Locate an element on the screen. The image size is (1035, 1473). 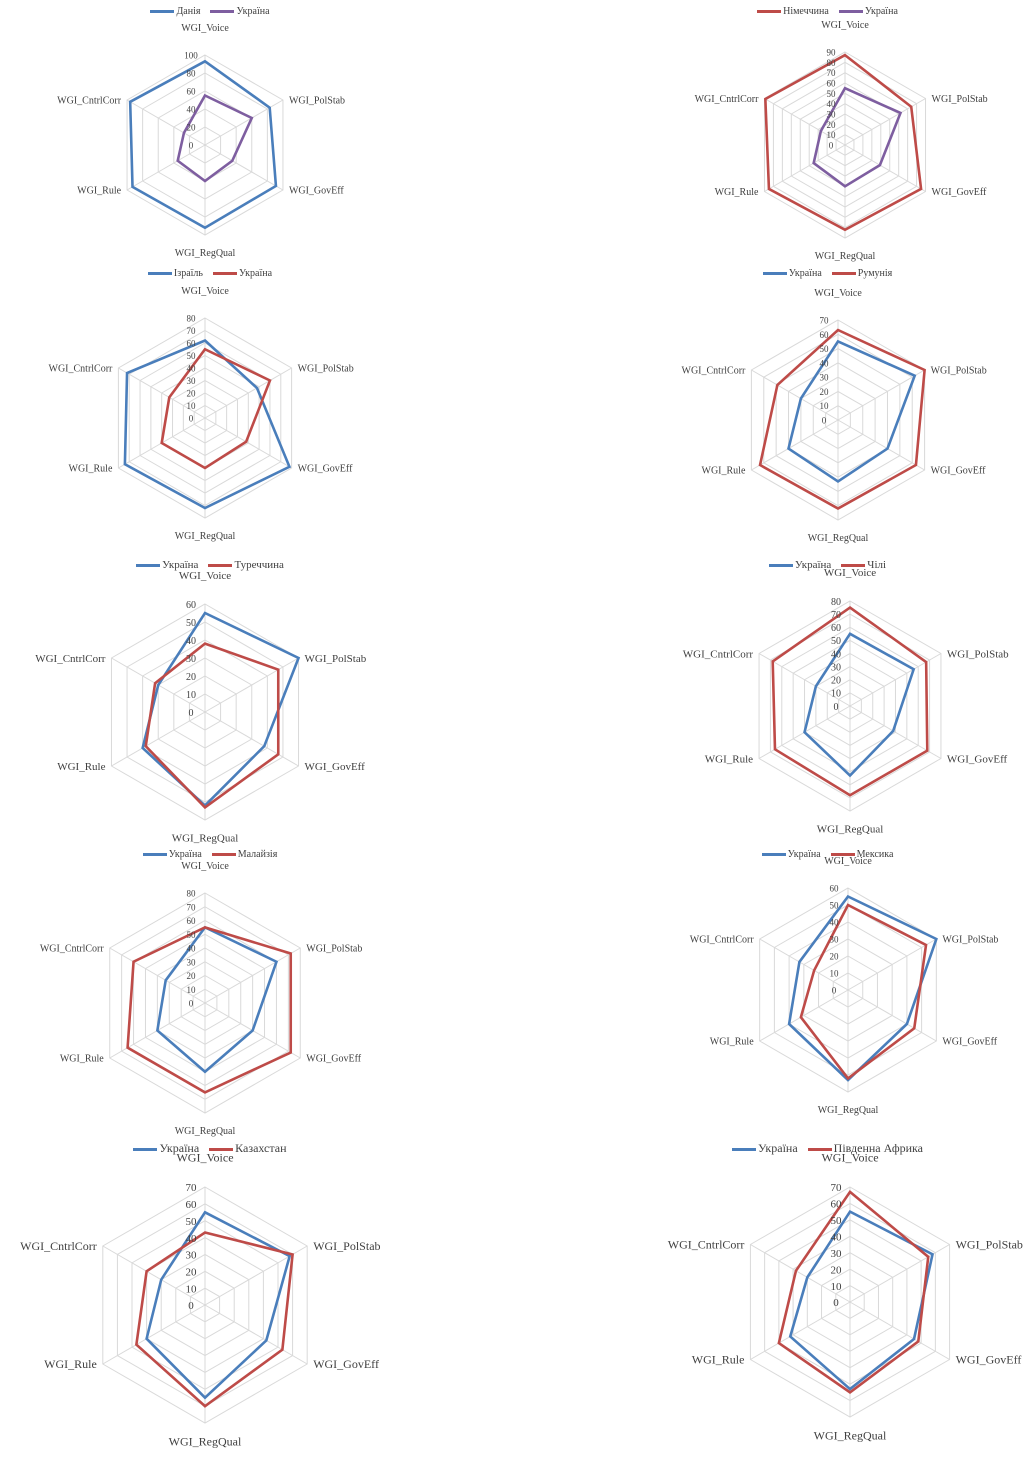
legend-label: Чілі is located at coordinates (877, 565).